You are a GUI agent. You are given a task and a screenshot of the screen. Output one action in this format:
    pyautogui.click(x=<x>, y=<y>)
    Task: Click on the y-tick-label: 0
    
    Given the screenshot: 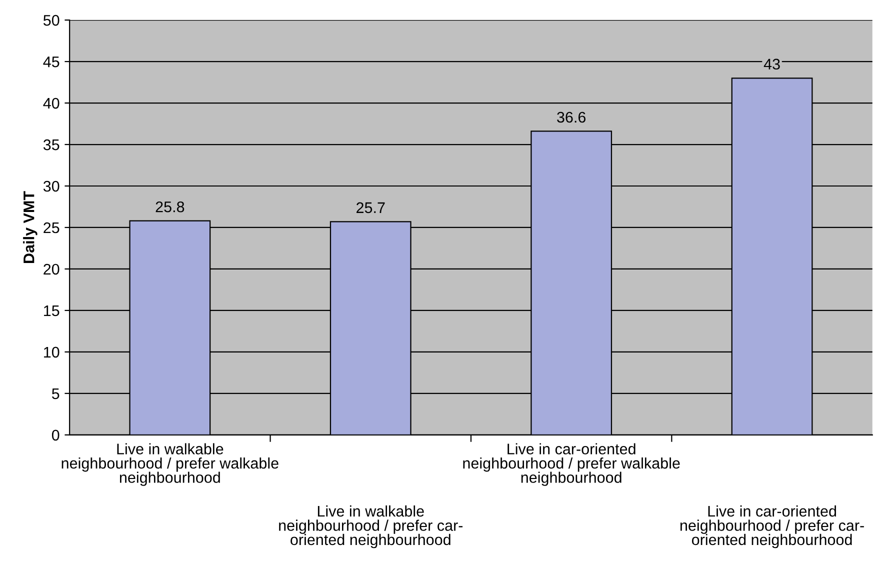 What is the action you would take?
    pyautogui.click(x=56, y=435)
    